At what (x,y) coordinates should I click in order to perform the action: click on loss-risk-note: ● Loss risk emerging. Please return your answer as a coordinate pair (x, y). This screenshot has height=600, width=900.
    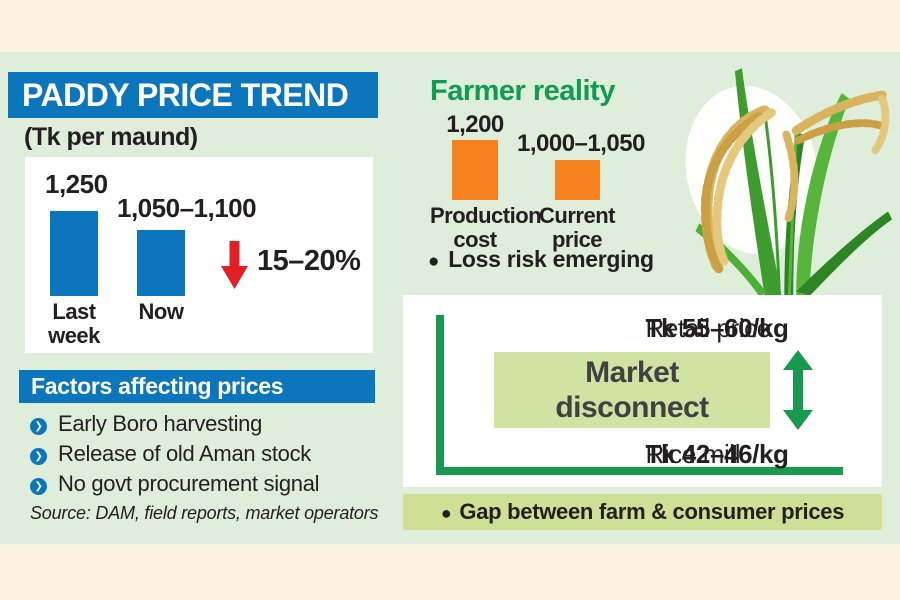
    Looking at the image, I should click on (541, 259).